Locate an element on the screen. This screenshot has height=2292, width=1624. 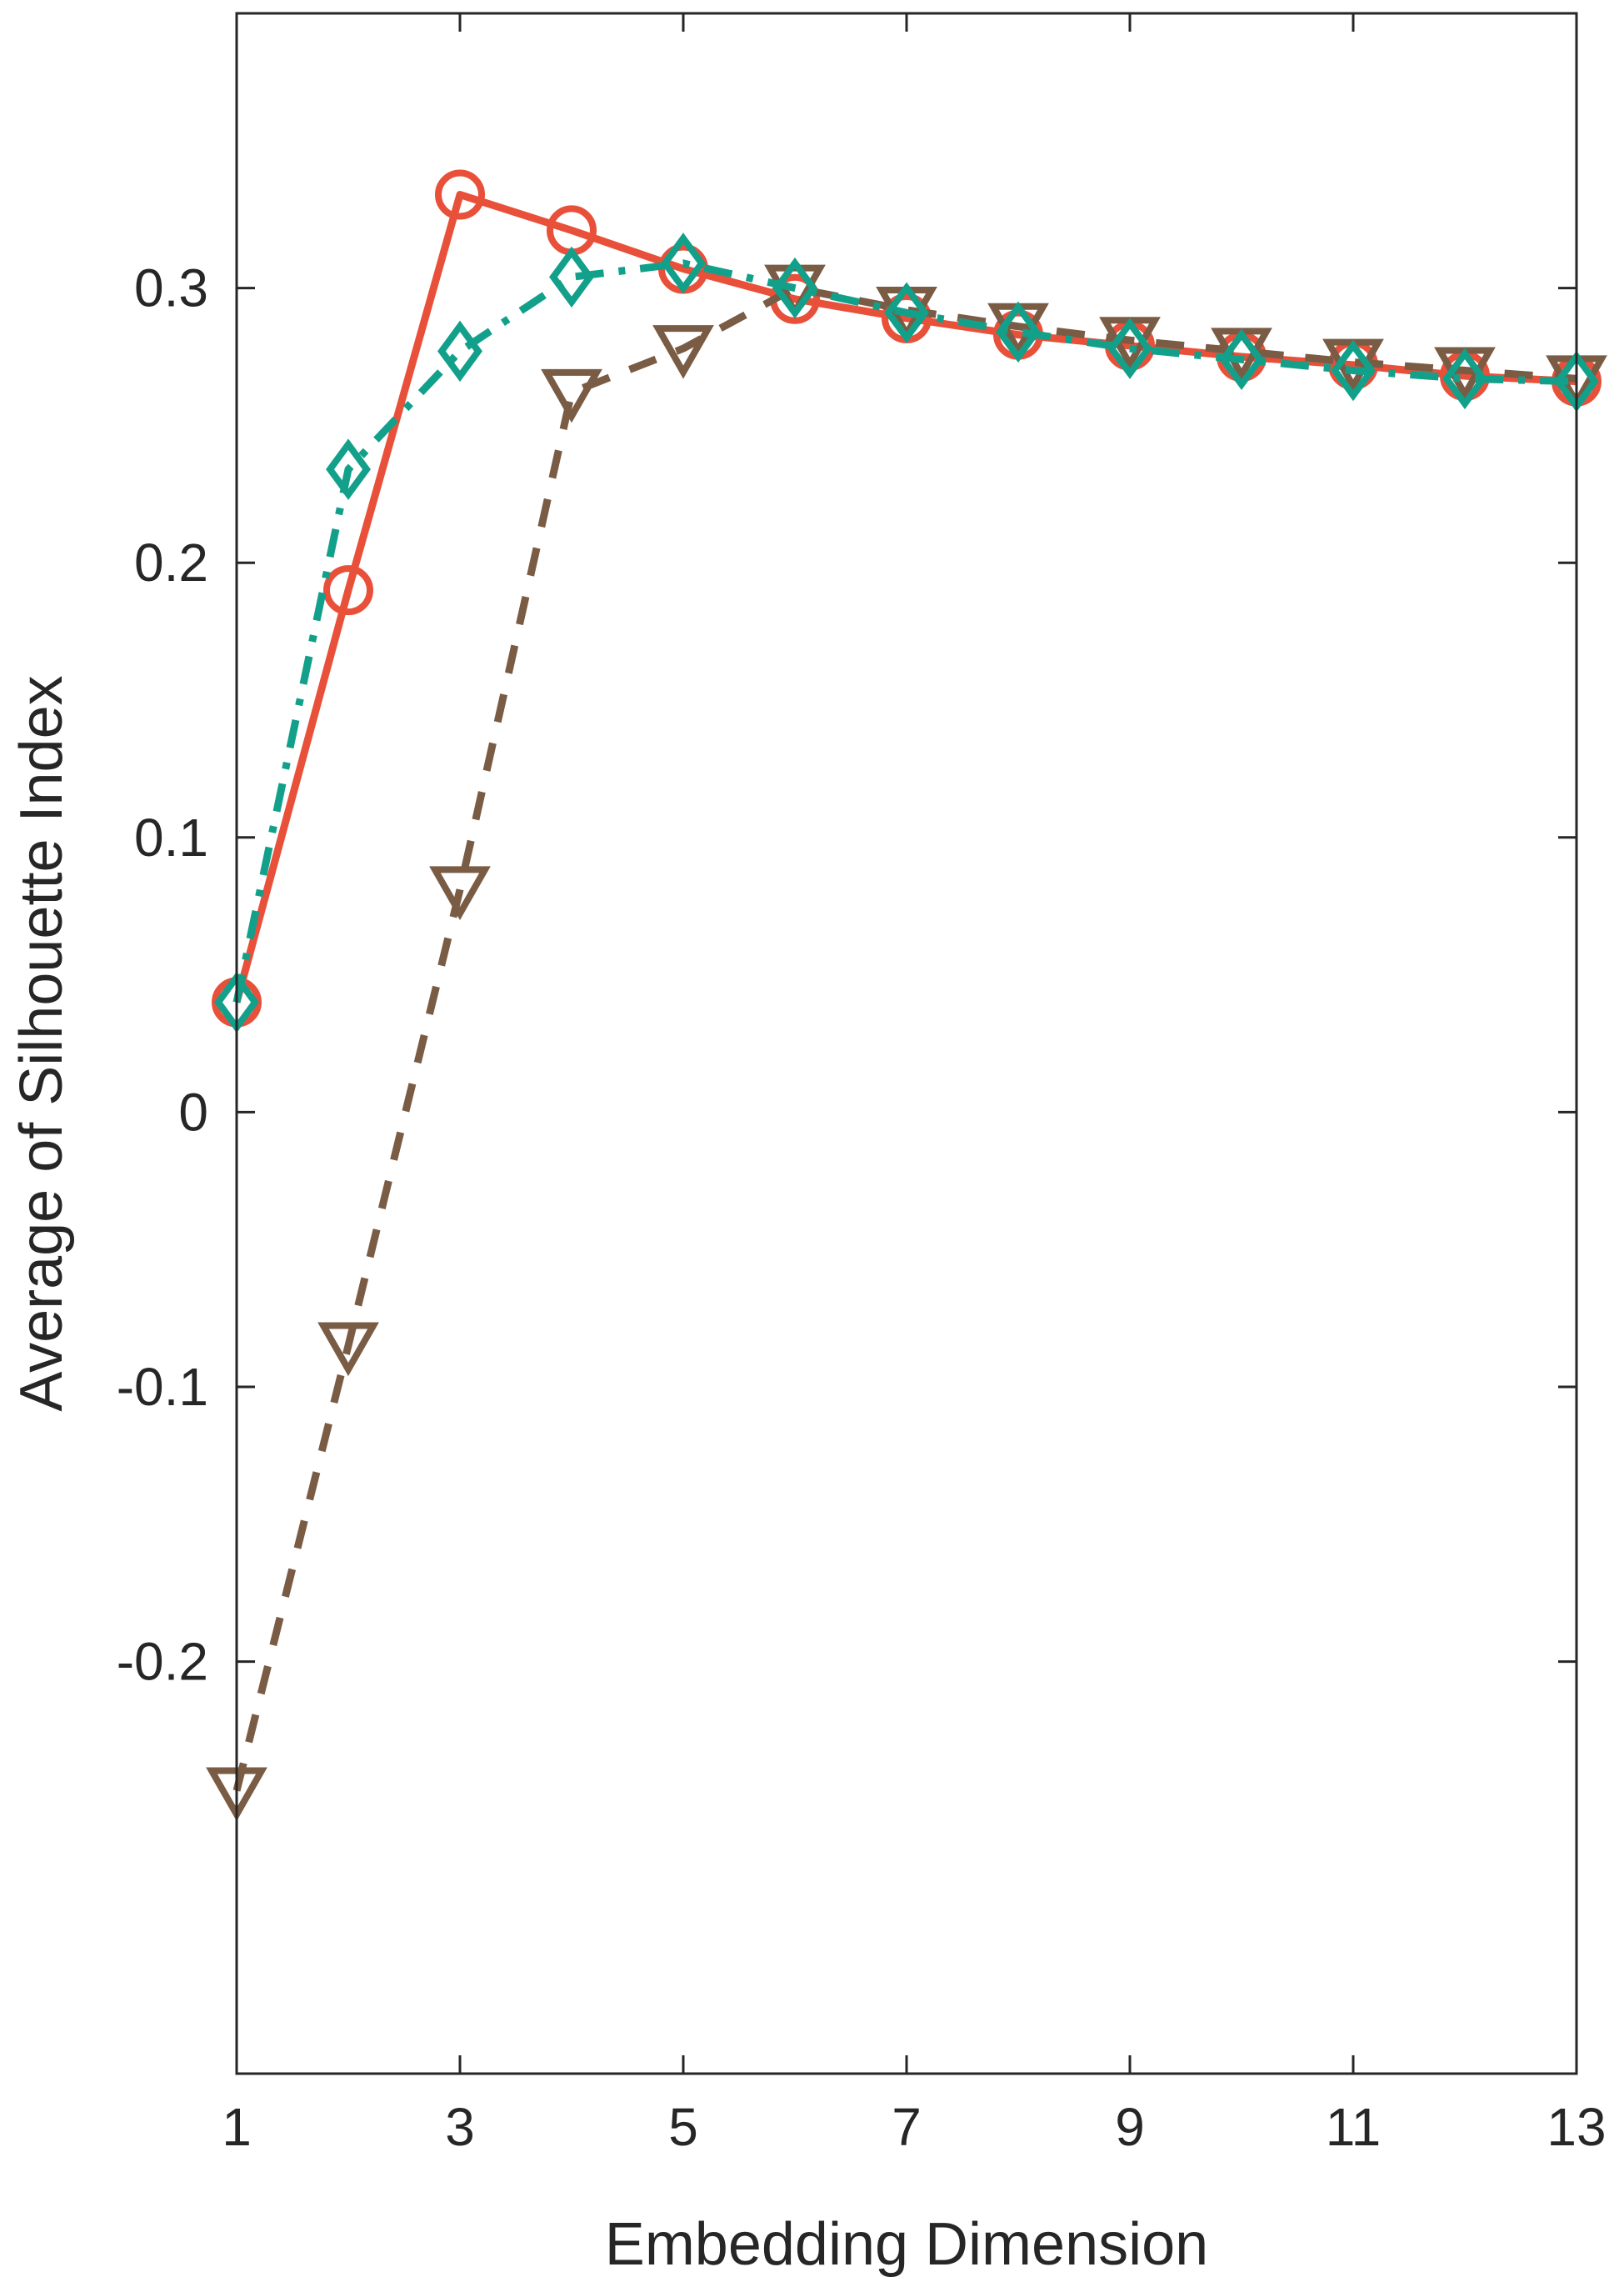
x-tick-label: 11 is located at coordinates (1353, 2127).